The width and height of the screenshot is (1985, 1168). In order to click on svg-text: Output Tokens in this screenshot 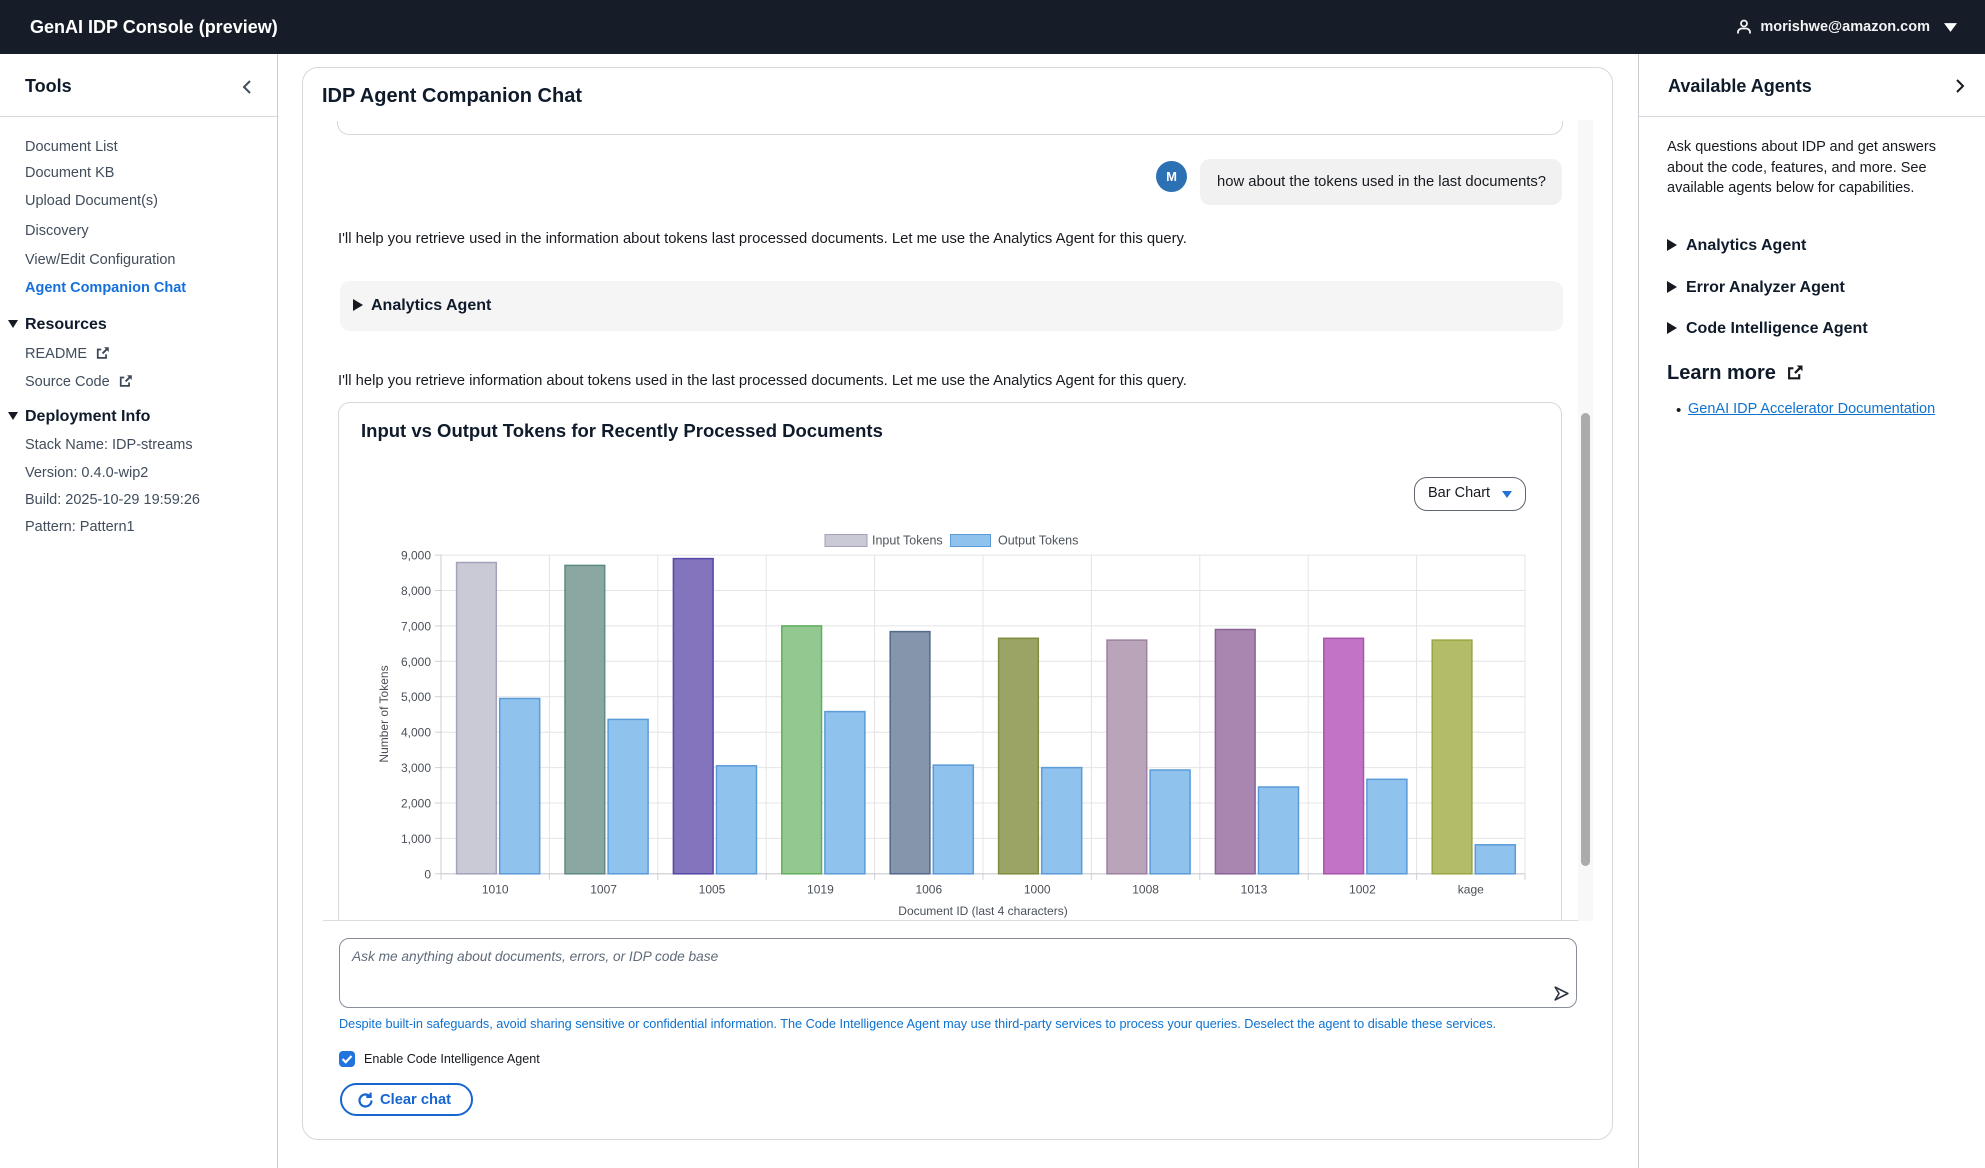, I will do `click(1038, 541)`.